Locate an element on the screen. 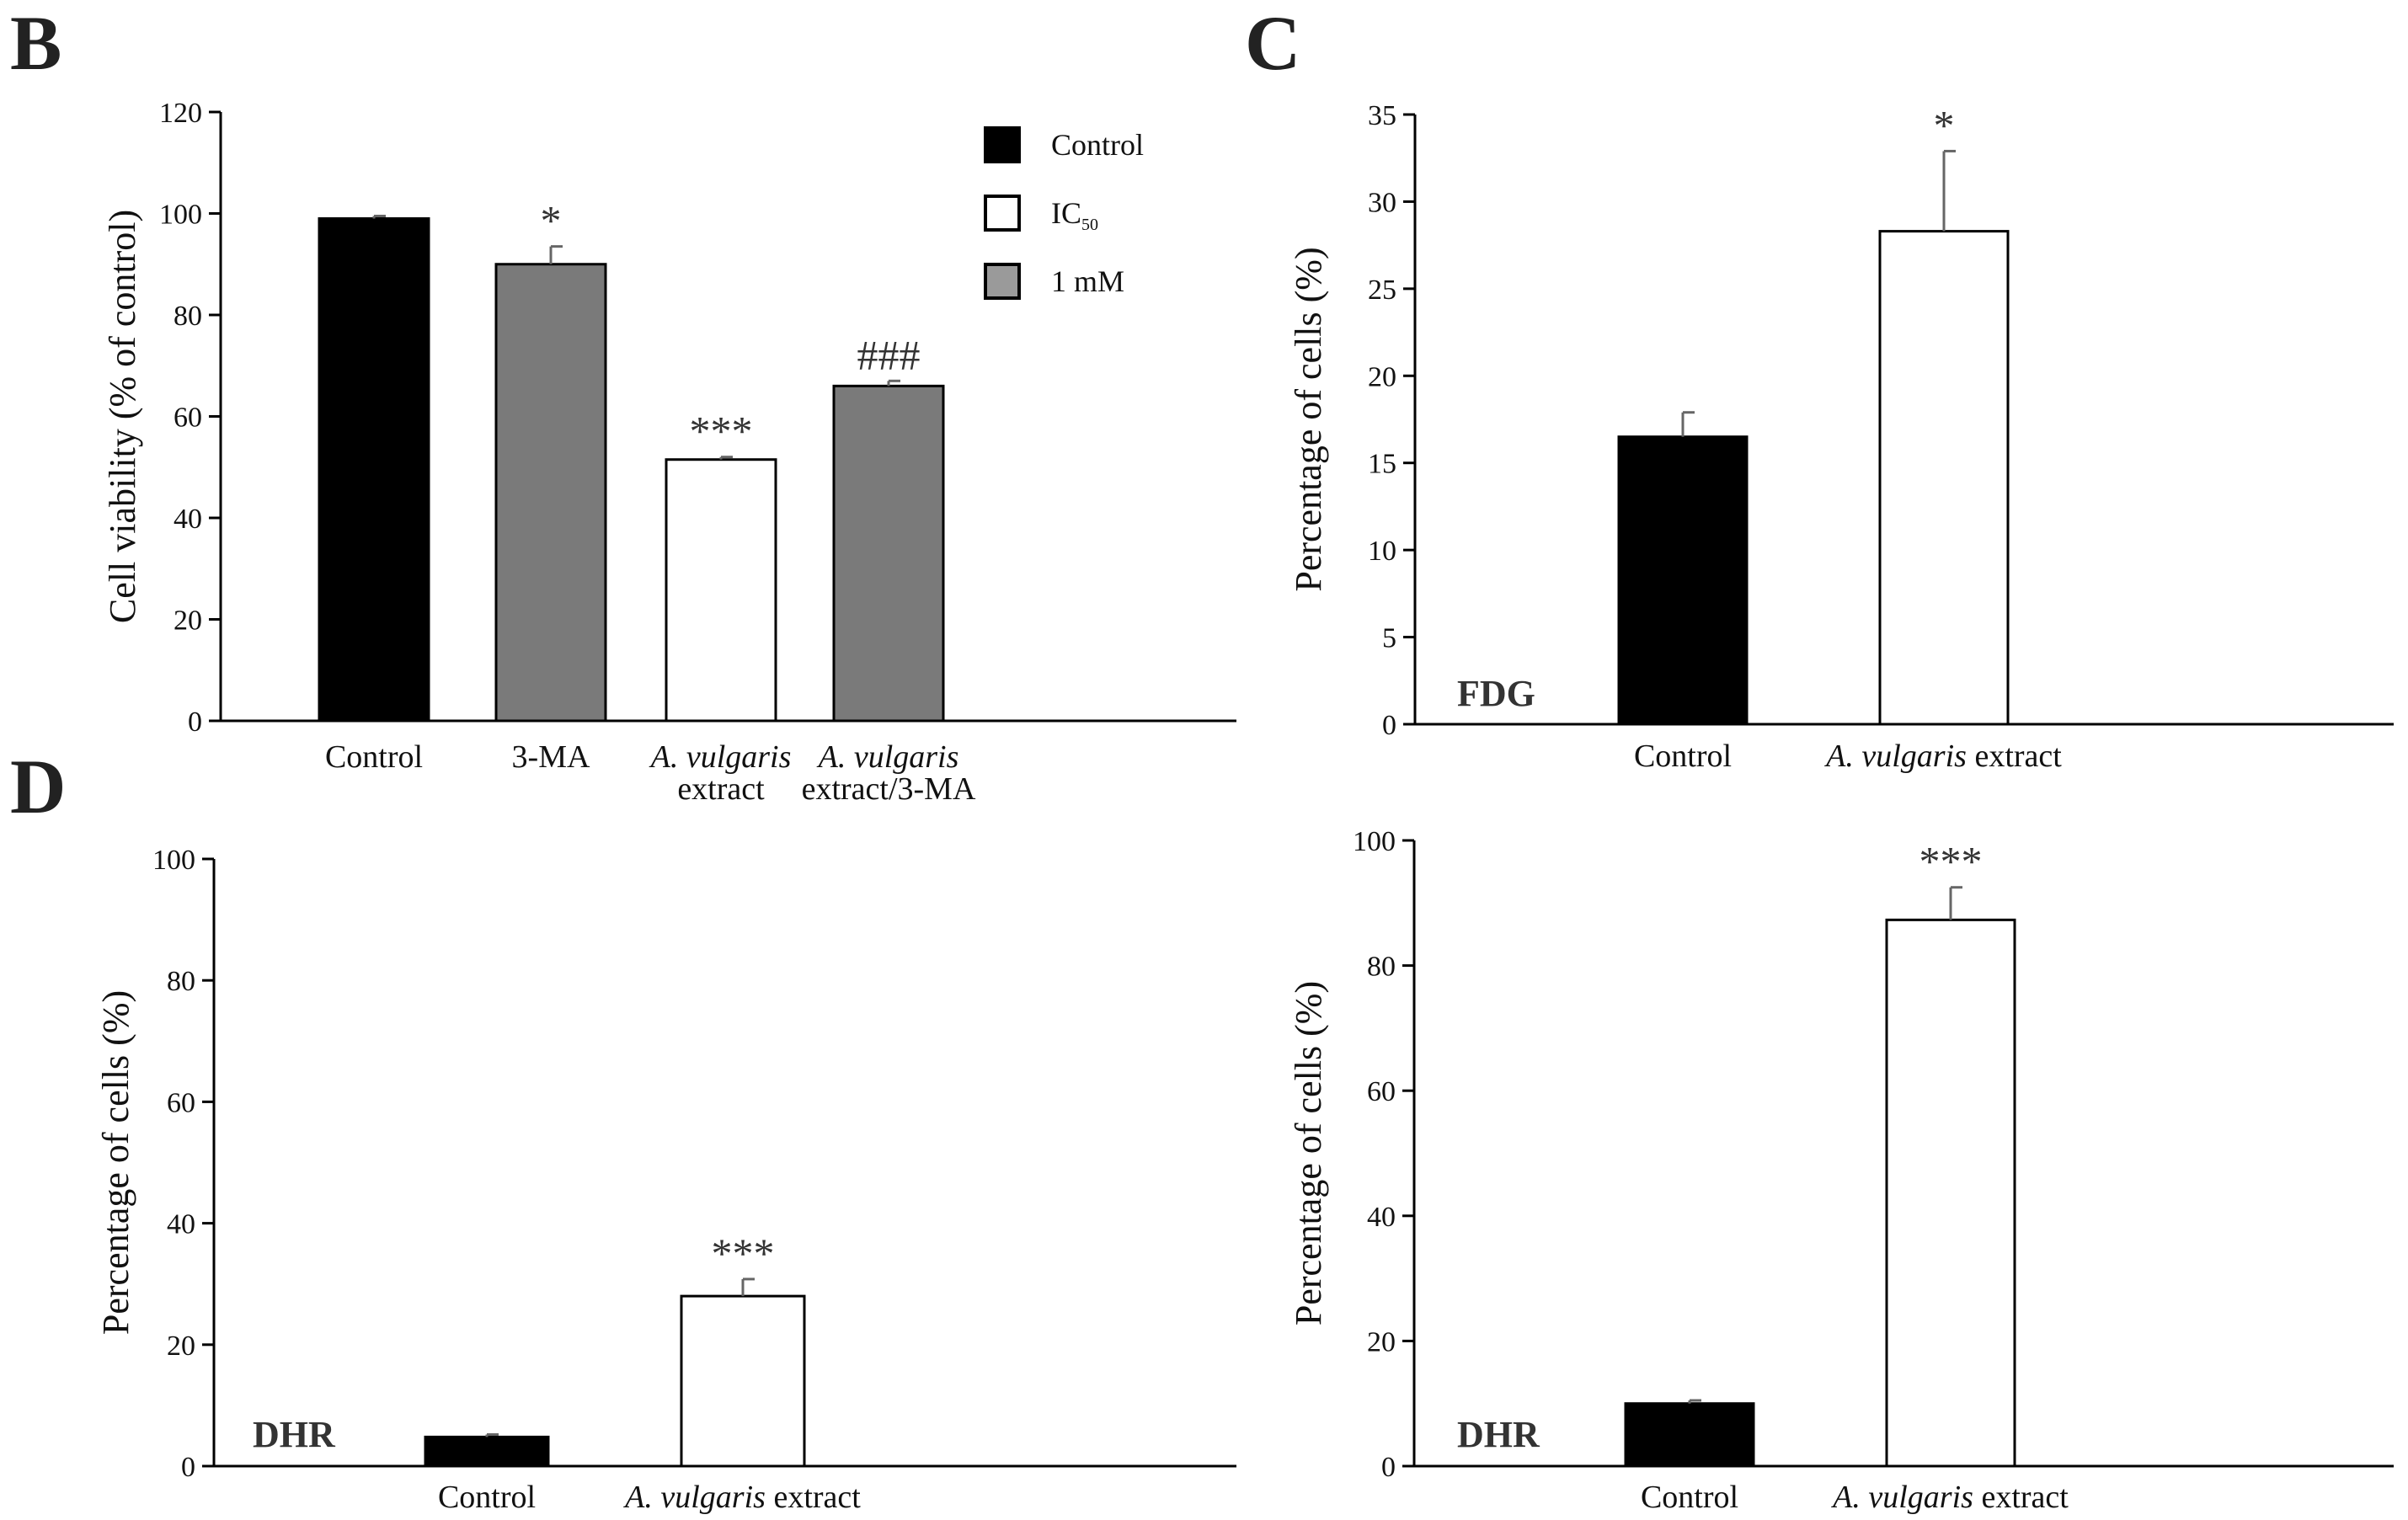 Image resolution: width=2408 pixels, height=1520 pixels. category-label-part: extract/3-MA is located at coordinates (889, 789).